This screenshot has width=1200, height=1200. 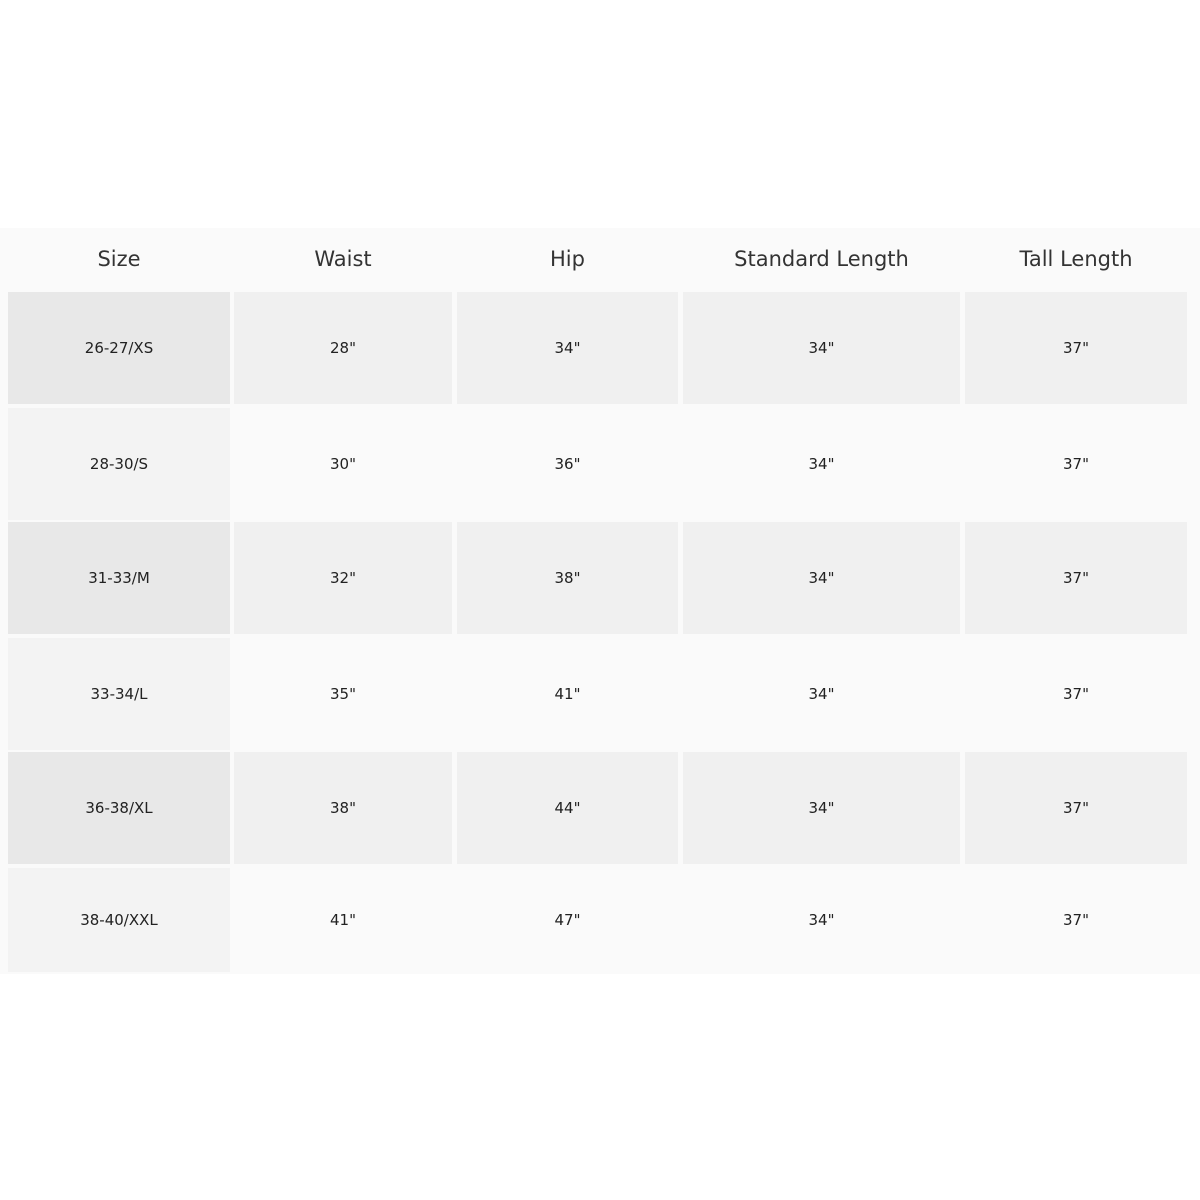 I want to click on cell-size: 28-30/S, so click(x=119, y=464).